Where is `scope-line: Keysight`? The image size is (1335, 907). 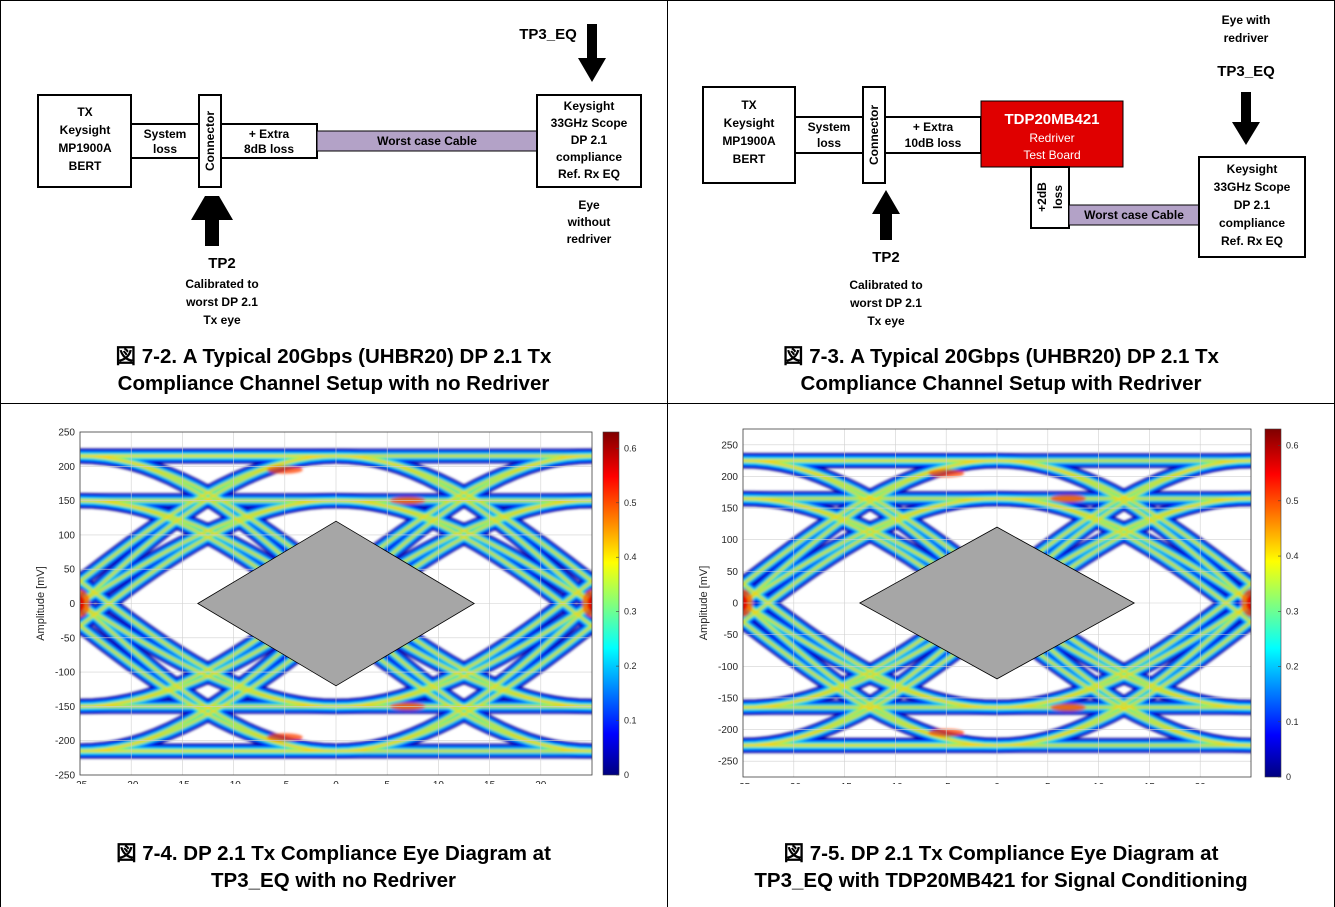 scope-line: Keysight is located at coordinates (1252, 169).